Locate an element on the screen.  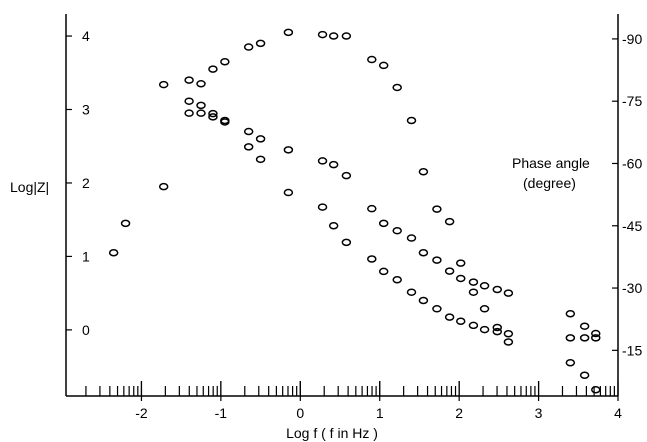
left-ticks: 0 1 2 3 4 is located at coordinates (78, 183).